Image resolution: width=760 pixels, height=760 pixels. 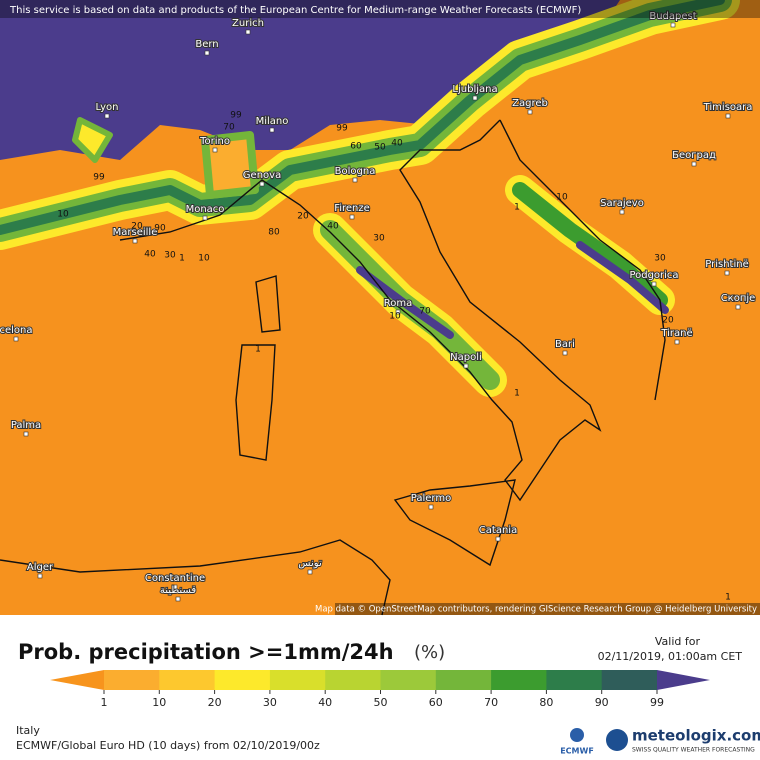 I want to click on city-label: Monaco, so click(x=205, y=209).